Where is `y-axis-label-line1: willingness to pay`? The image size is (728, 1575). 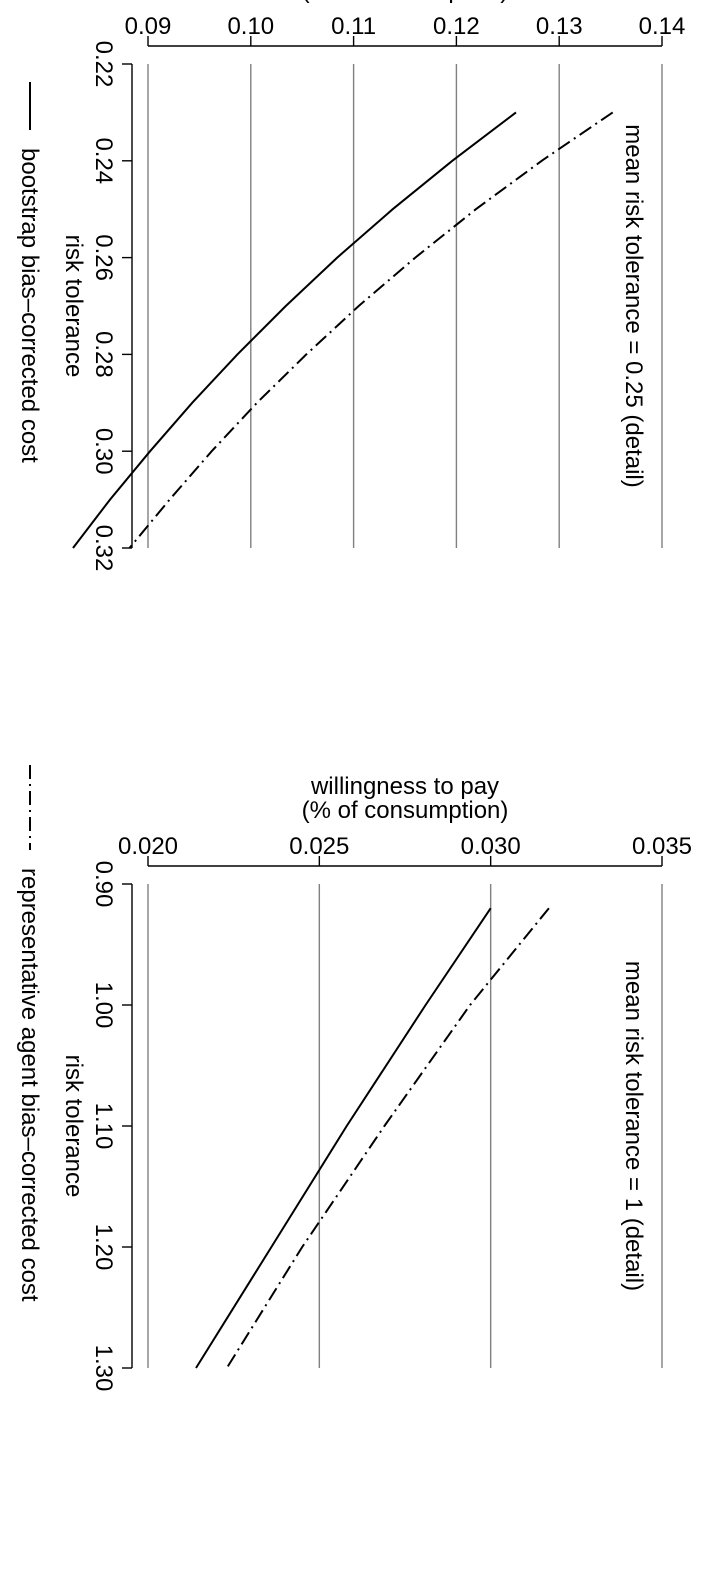
y-axis-label-line1: willingness to pay is located at coordinates (404, 786).